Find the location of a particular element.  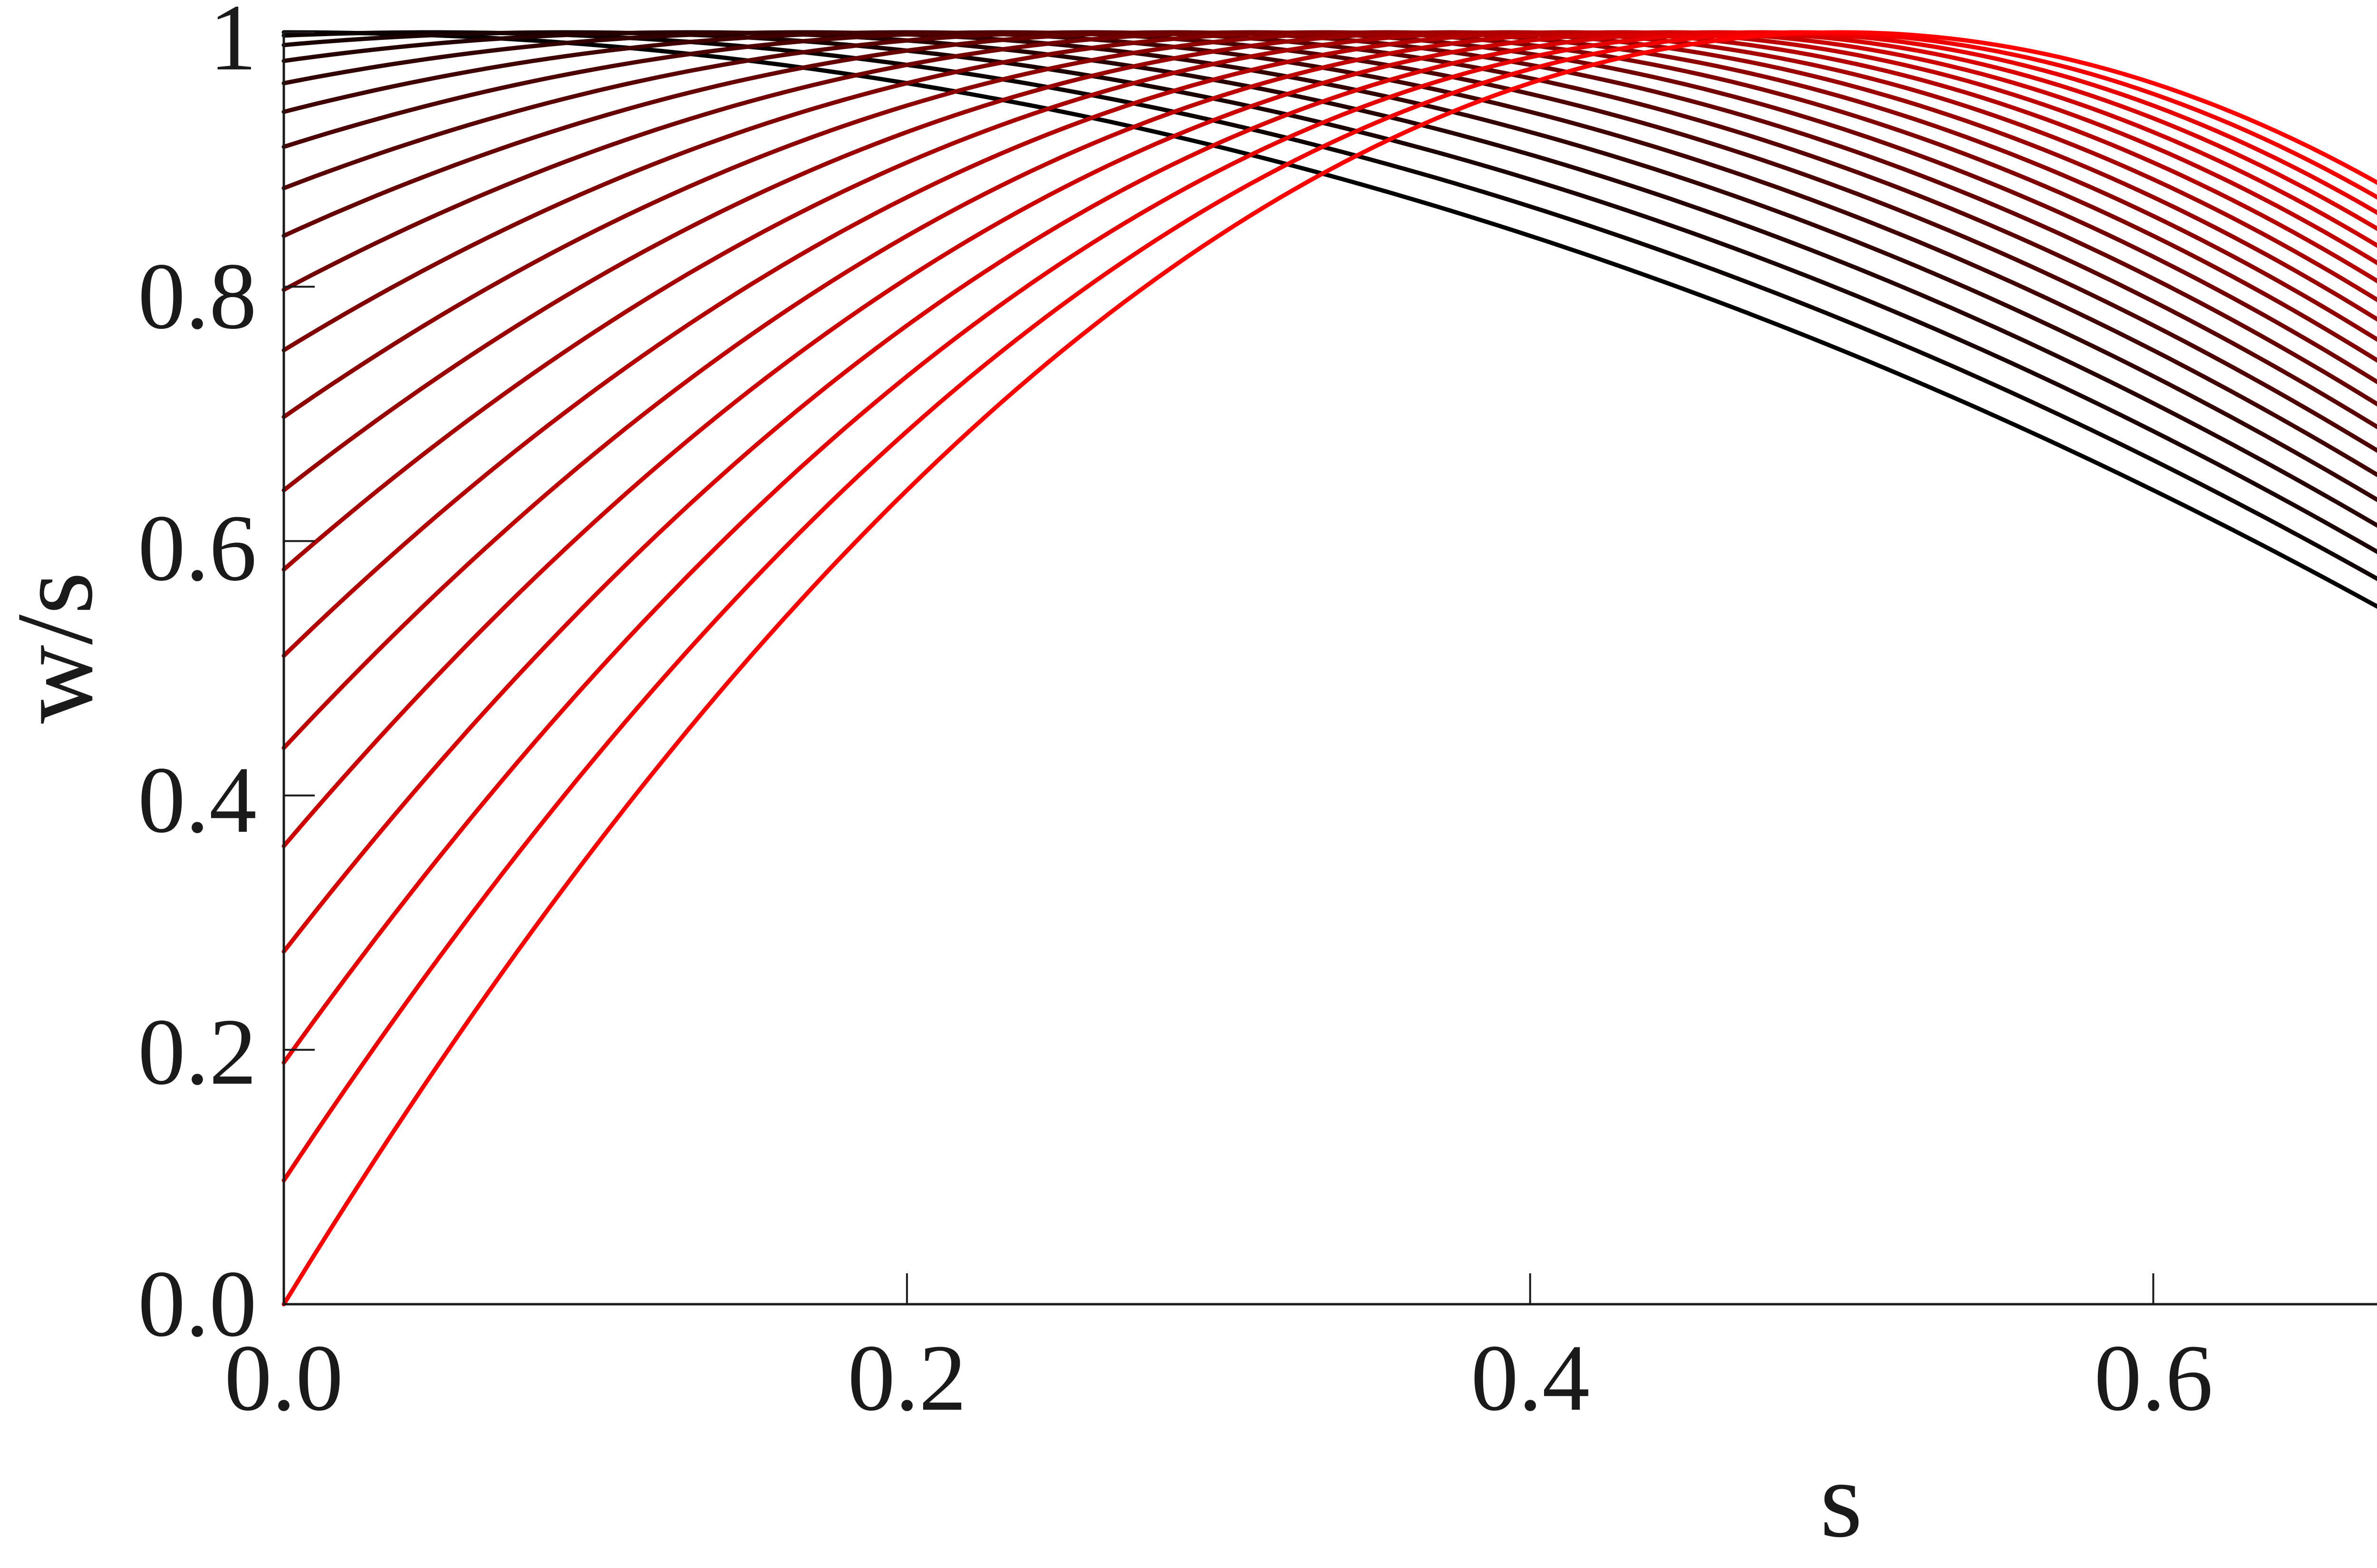

y-tick-label-0.0: 0.0 is located at coordinates (197, 1303).